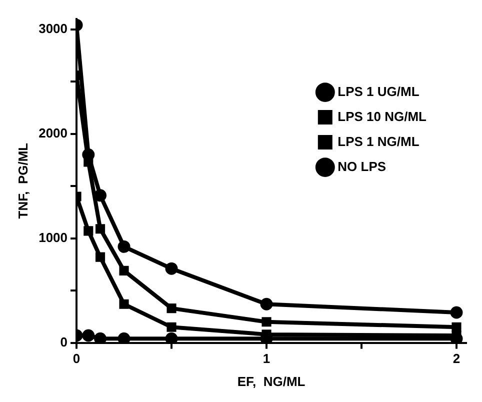 The width and height of the screenshot is (482, 402). What do you see at coordinates (64, 342) in the screenshot?
I see `y-tick-label: 0` at bounding box center [64, 342].